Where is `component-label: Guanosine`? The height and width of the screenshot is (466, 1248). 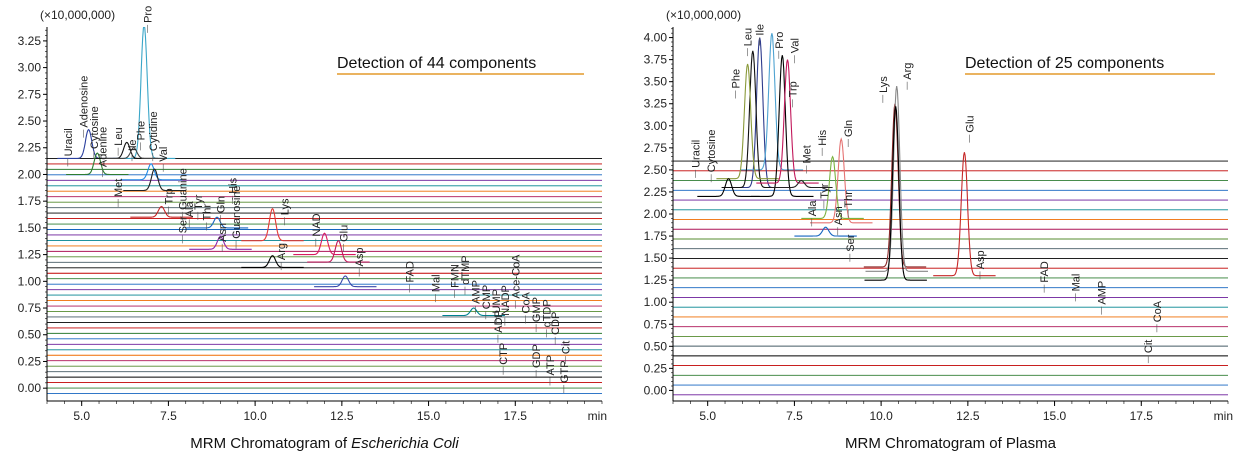
component-label: Guanosine is located at coordinates (237, 211).